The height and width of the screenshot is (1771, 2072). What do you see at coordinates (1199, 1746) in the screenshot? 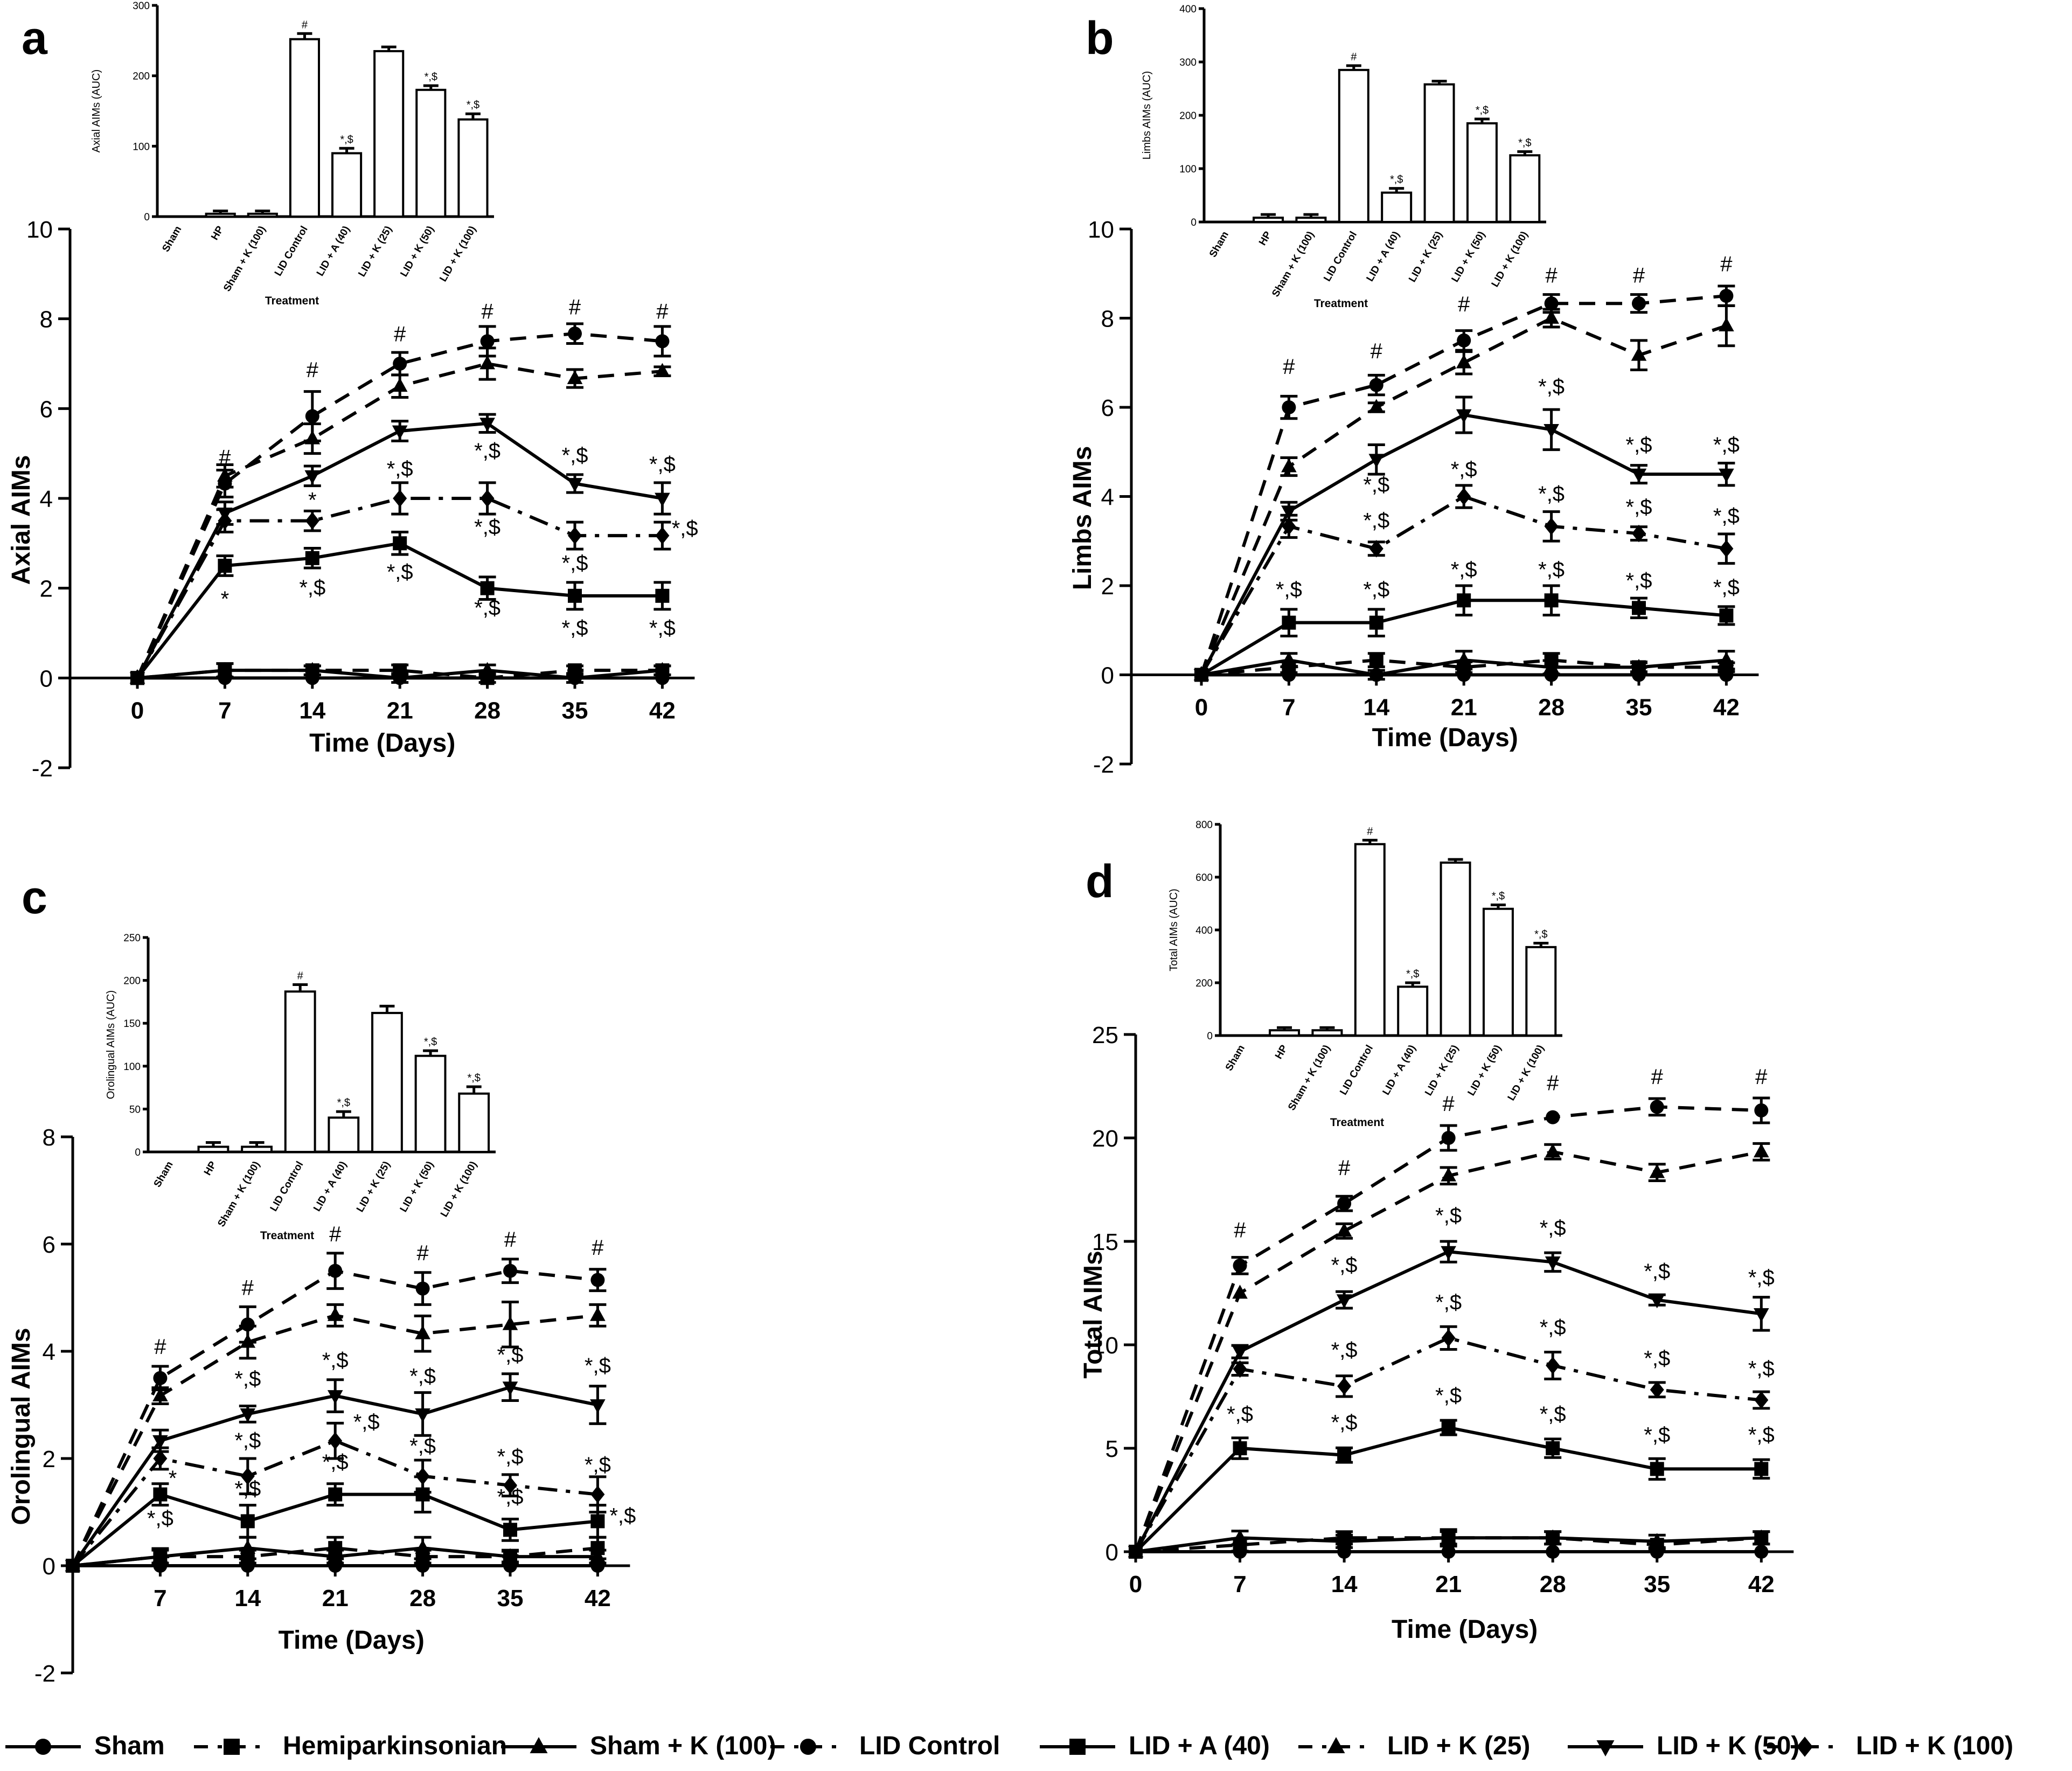
I see `legend-label: LID + A (40)` at bounding box center [1199, 1746].